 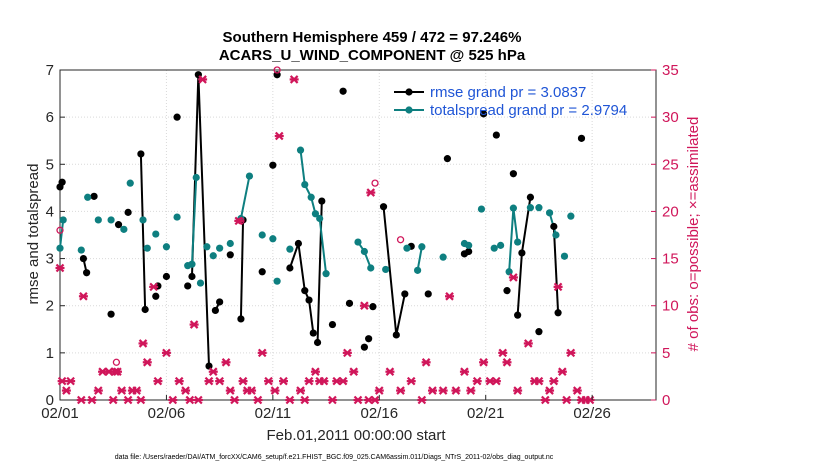 I want to click on y-axis-right-label: # of obs: o=possible; ×=assimilated, so click(x=693, y=234).